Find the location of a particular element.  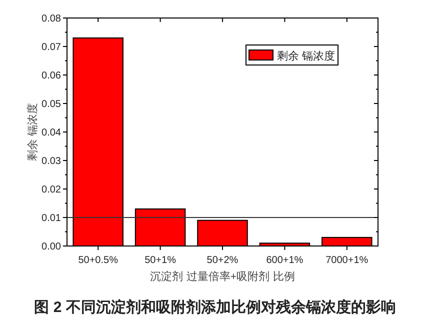

y-tick-label: 0.01 is located at coordinates (52, 218).